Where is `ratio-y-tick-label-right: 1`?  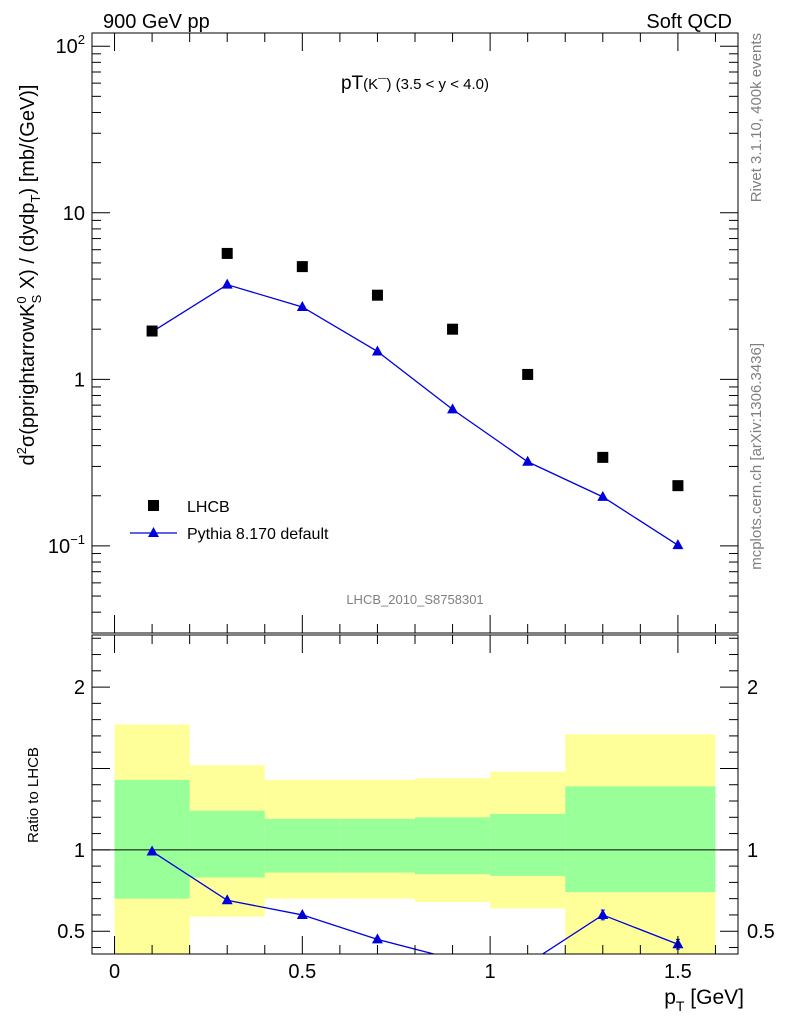
ratio-y-tick-label-right: 1 is located at coordinates (752, 851).